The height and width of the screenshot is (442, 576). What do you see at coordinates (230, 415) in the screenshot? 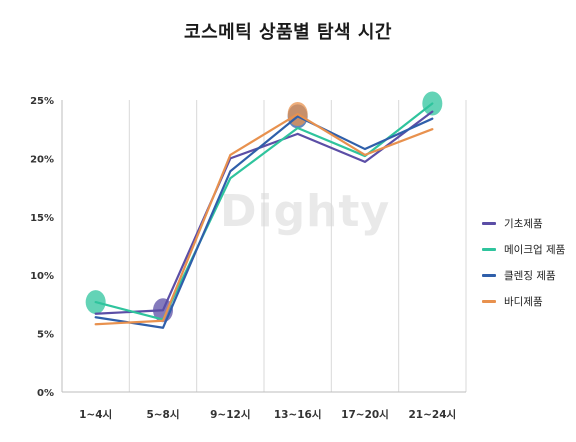
I see `x-tick-label: 9~12시` at bounding box center [230, 415].